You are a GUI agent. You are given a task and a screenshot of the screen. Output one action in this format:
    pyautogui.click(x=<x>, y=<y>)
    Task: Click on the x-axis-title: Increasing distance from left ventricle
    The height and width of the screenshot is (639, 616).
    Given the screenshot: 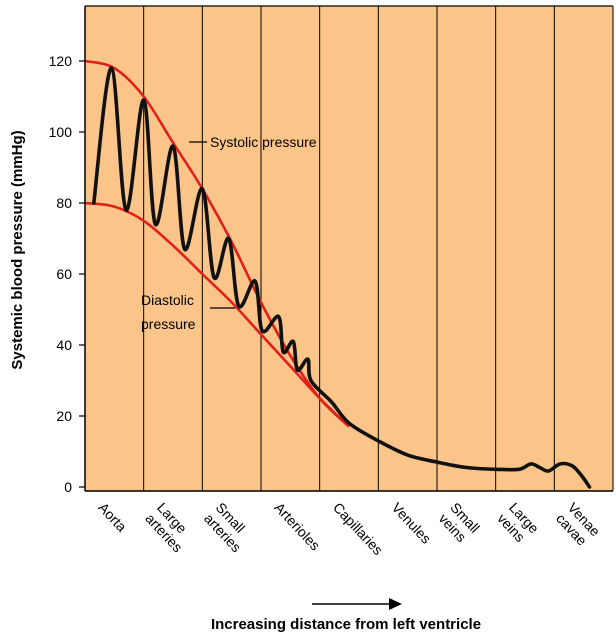 What is the action you would take?
    pyautogui.click(x=346, y=624)
    